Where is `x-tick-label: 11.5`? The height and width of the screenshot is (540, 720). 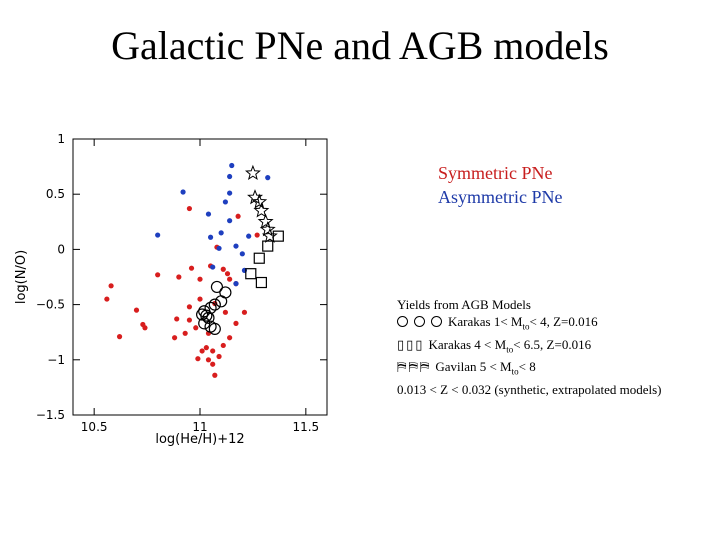
x-tick-label: 11.5 is located at coordinates (305, 427).